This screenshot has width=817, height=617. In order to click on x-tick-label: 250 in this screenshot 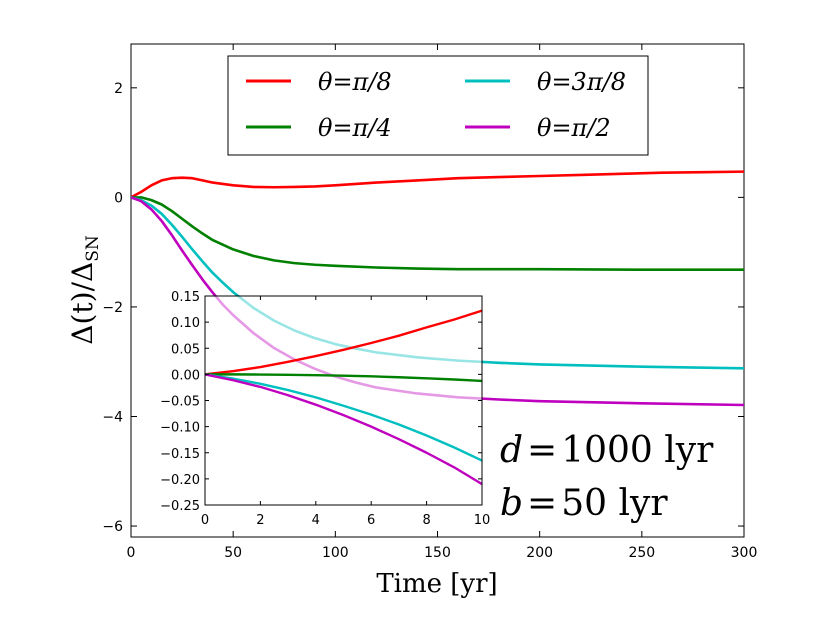, I will do `click(641, 553)`.